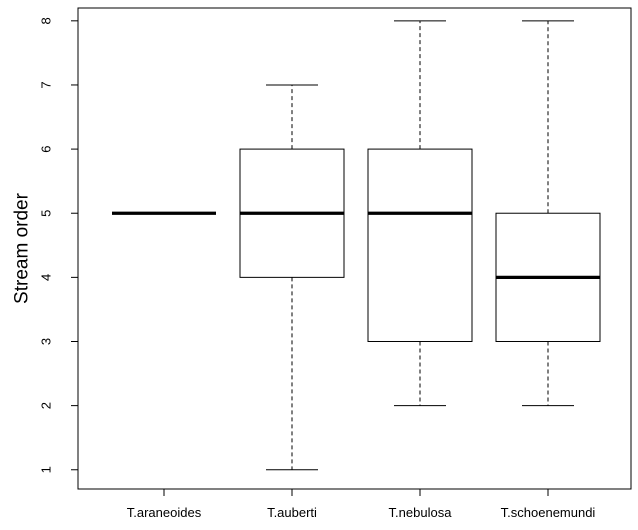  I want to click on y-axis-title: Stream order, so click(22, 248).